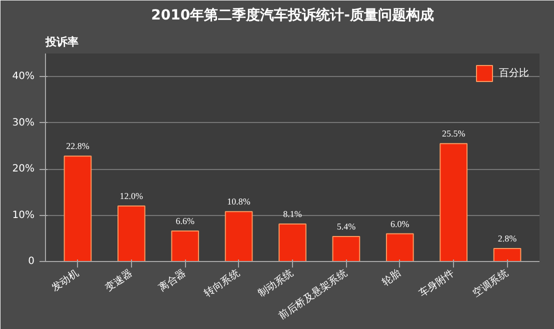 The image size is (554, 329). I want to click on y-tick-label: 20%, so click(23, 169).